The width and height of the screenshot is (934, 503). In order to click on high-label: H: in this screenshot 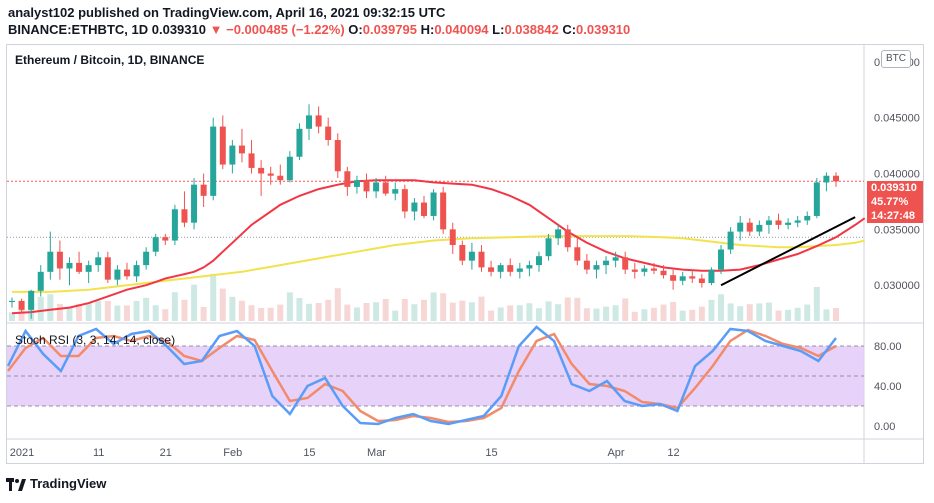, I will do `click(427, 29)`.